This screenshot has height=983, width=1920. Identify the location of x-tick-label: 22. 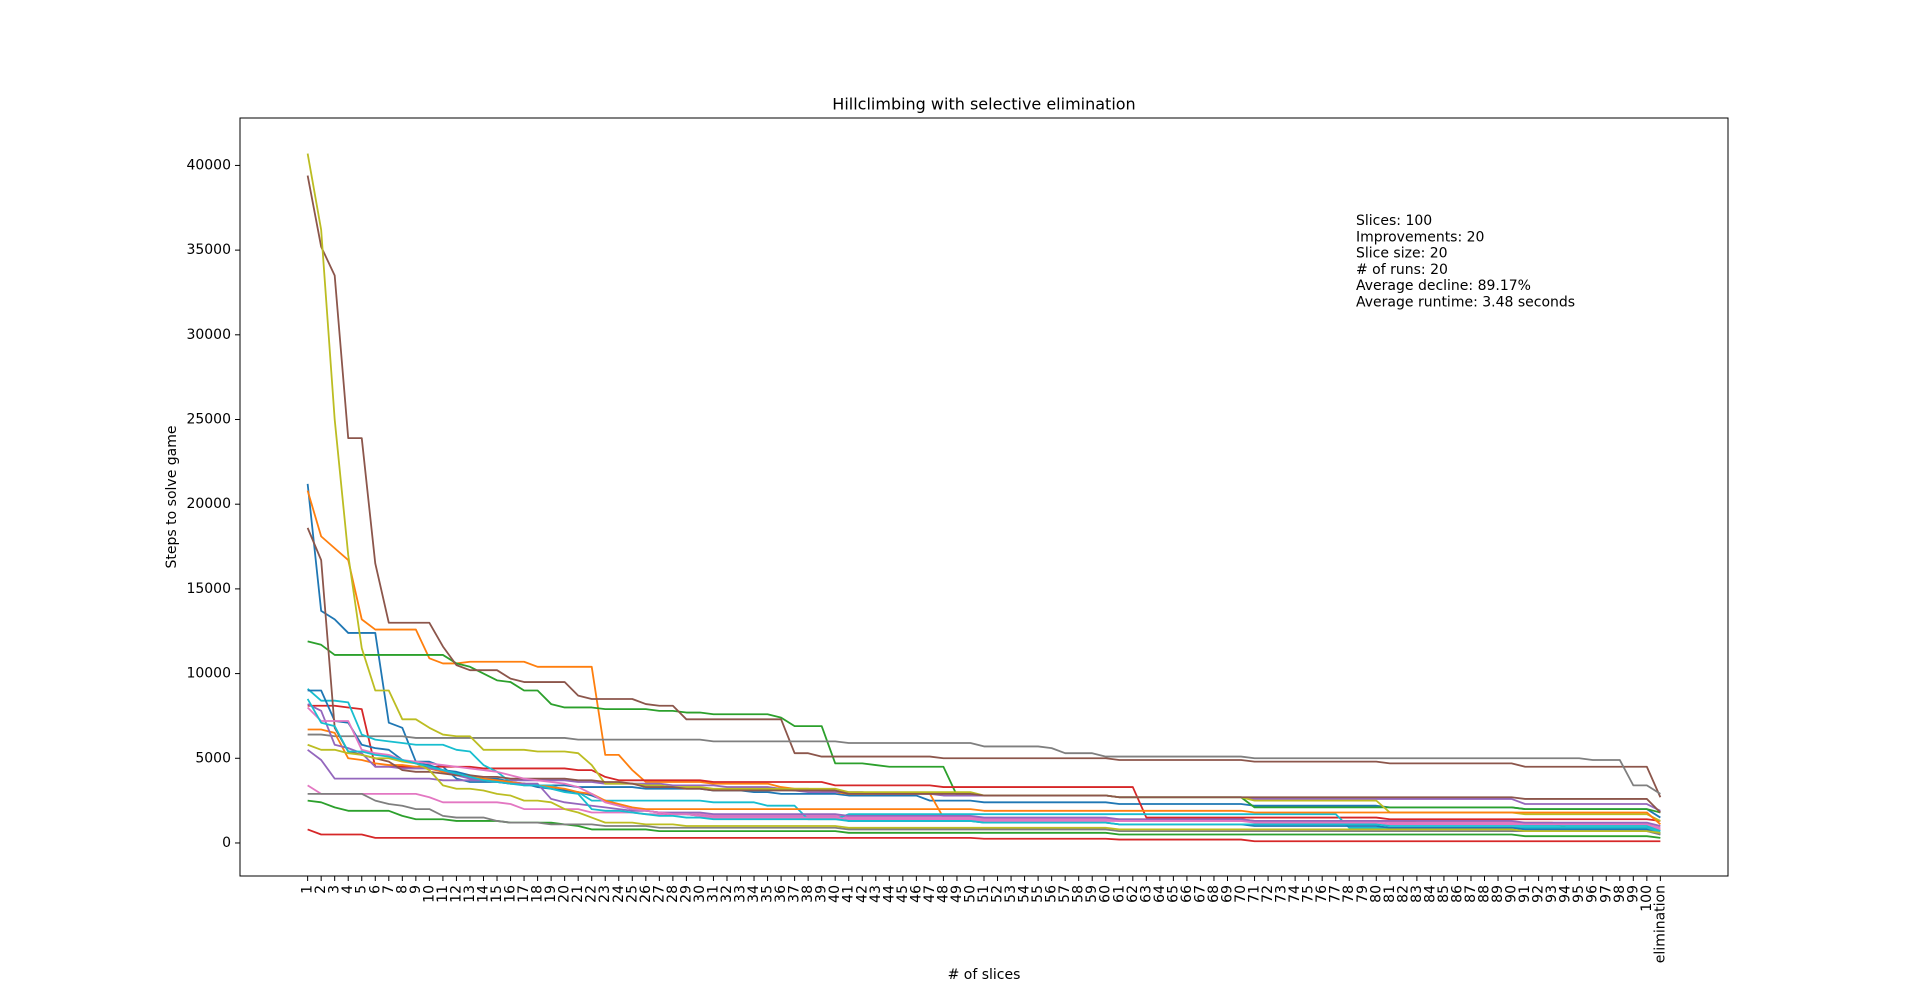
(592, 894).